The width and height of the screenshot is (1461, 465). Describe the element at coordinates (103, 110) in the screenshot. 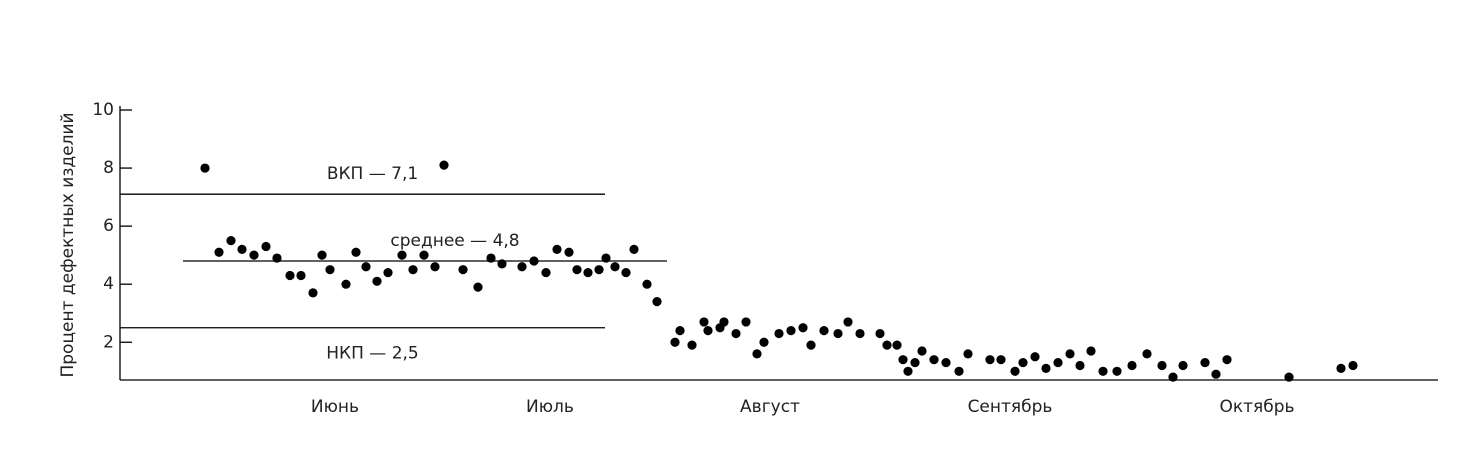

I see `y-tick-label: 10` at that location.